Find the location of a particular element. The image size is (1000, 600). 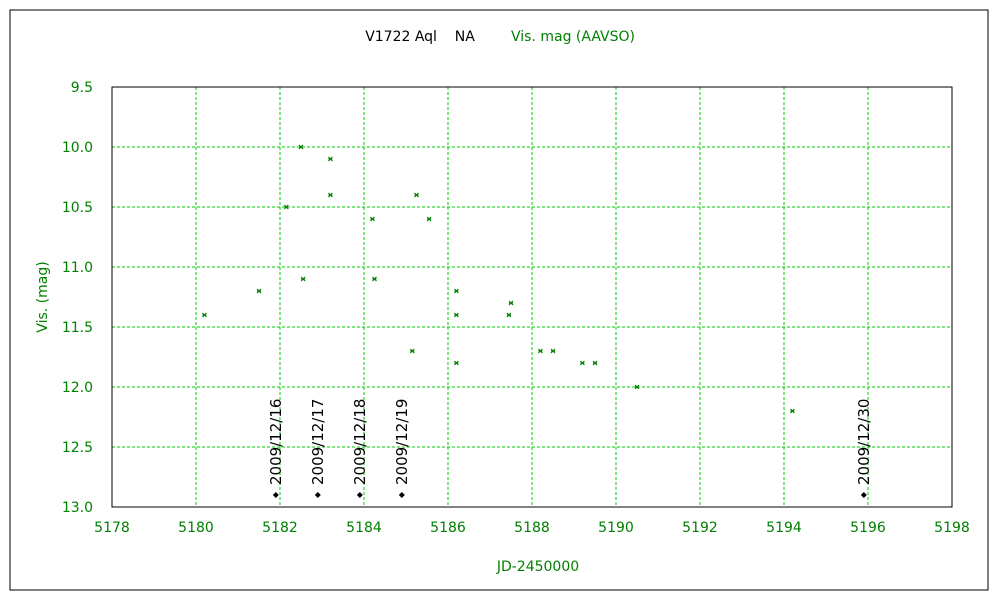

y-tick-label: 10.5 is located at coordinates (77, 208).